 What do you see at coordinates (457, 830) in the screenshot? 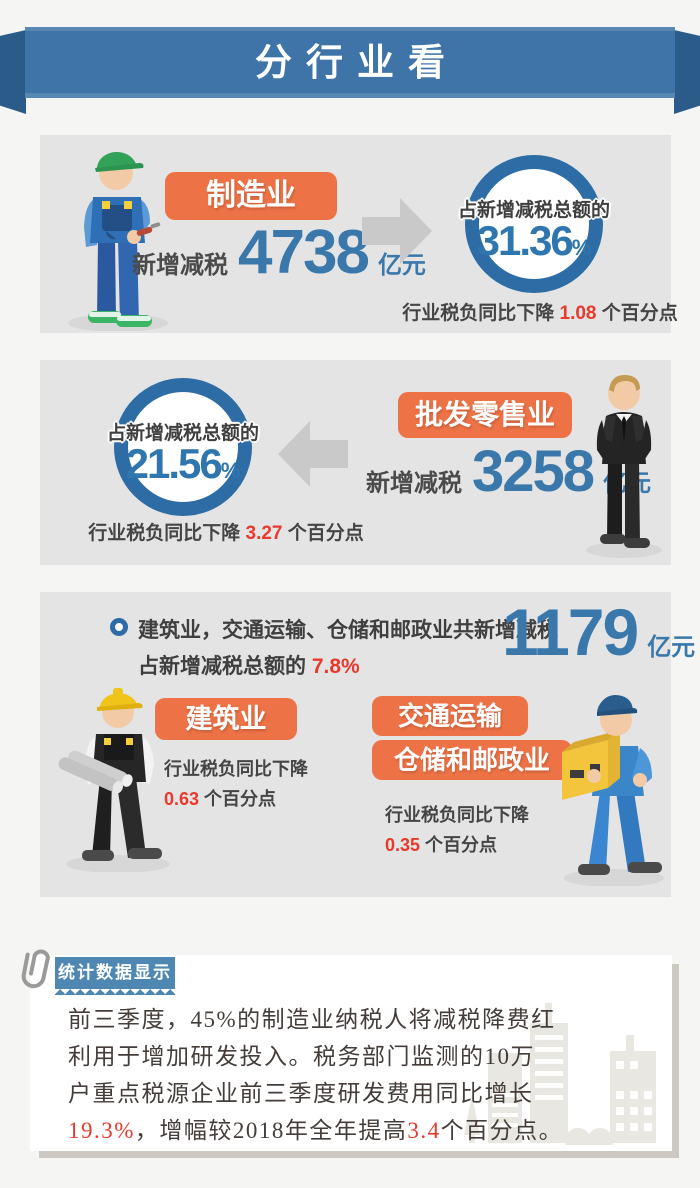
I see `transport-burden: 行业税负同比下降 0.35 个百分点` at bounding box center [457, 830].